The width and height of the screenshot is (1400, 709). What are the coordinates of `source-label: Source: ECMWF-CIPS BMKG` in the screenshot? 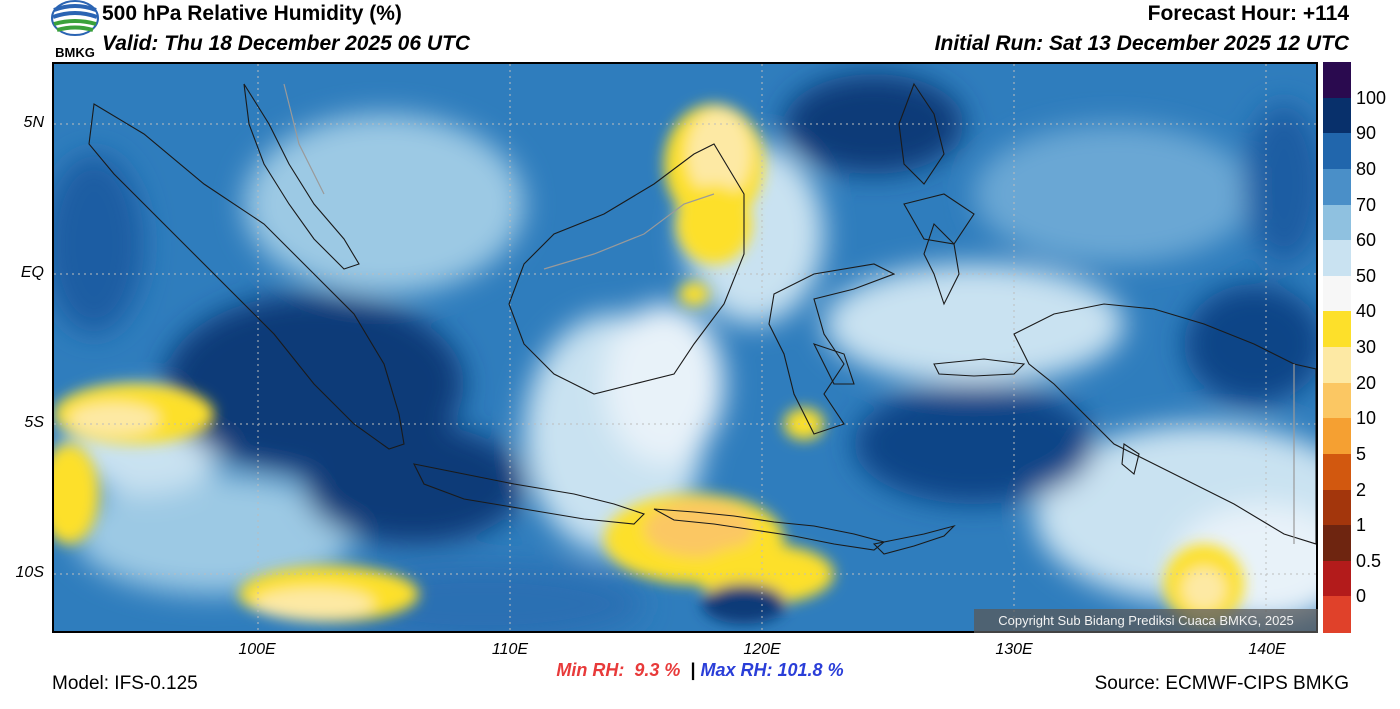 It's located at (1221, 683).